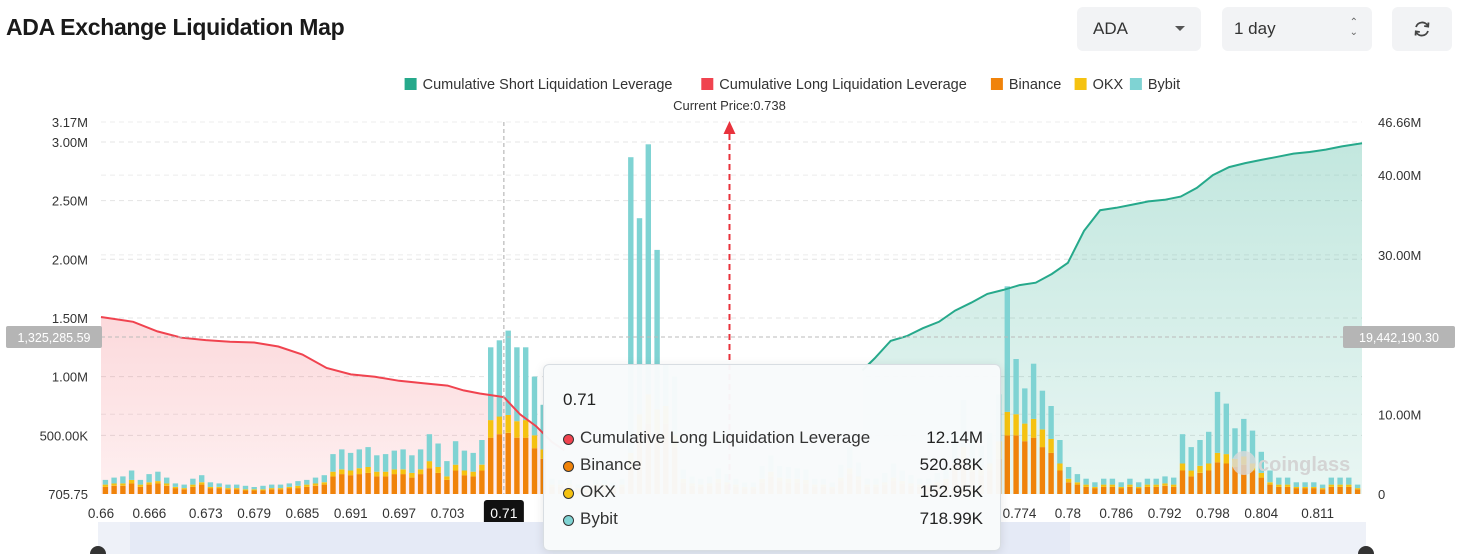  Describe the element at coordinates (98, 550) in the screenshot. I see `slider-left-handle` at that location.